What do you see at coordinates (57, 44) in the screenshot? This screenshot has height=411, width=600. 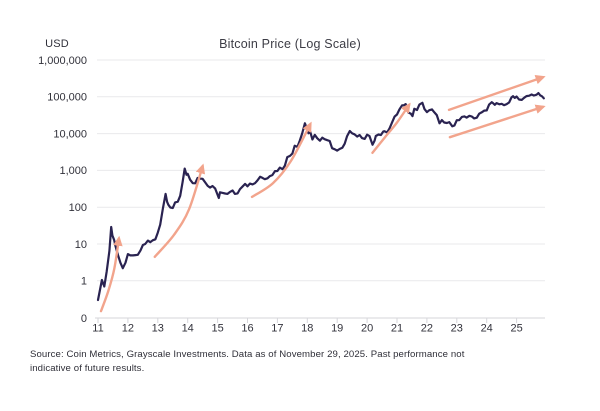 I see `y-axis-unit-label: USD` at bounding box center [57, 44].